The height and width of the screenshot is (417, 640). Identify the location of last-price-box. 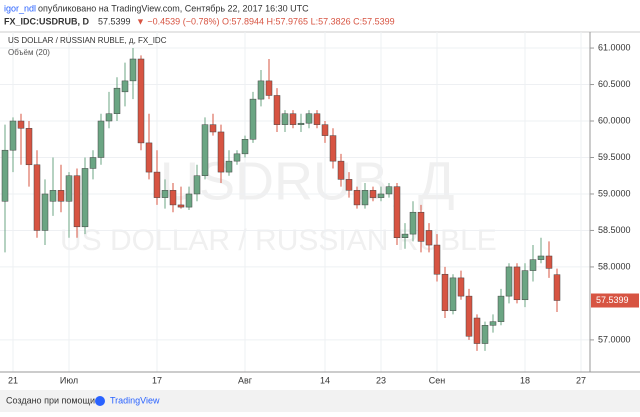
(615, 300).